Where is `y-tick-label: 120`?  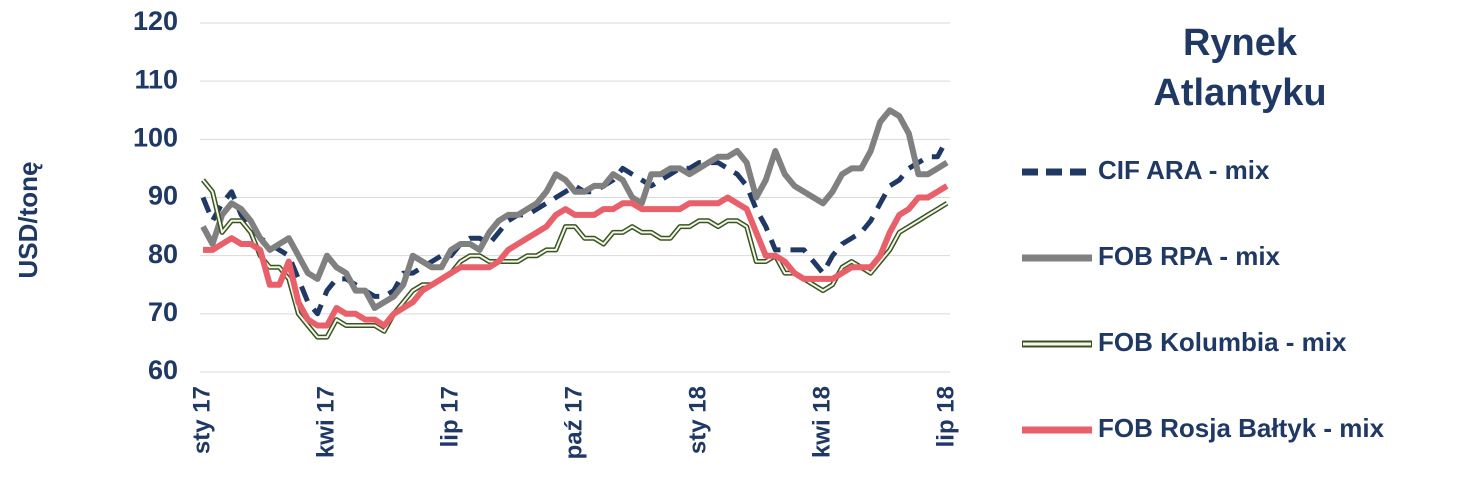 y-tick-label: 120 is located at coordinates (155, 21).